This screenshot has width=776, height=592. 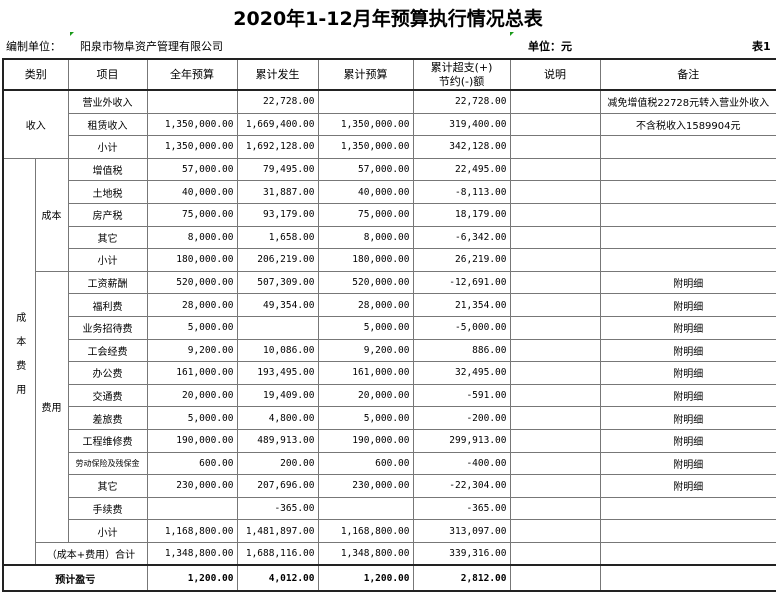 What do you see at coordinates (365, 395) in the screenshot?
I see `cell-cum-budget: 20,000.00` at bounding box center [365, 395].